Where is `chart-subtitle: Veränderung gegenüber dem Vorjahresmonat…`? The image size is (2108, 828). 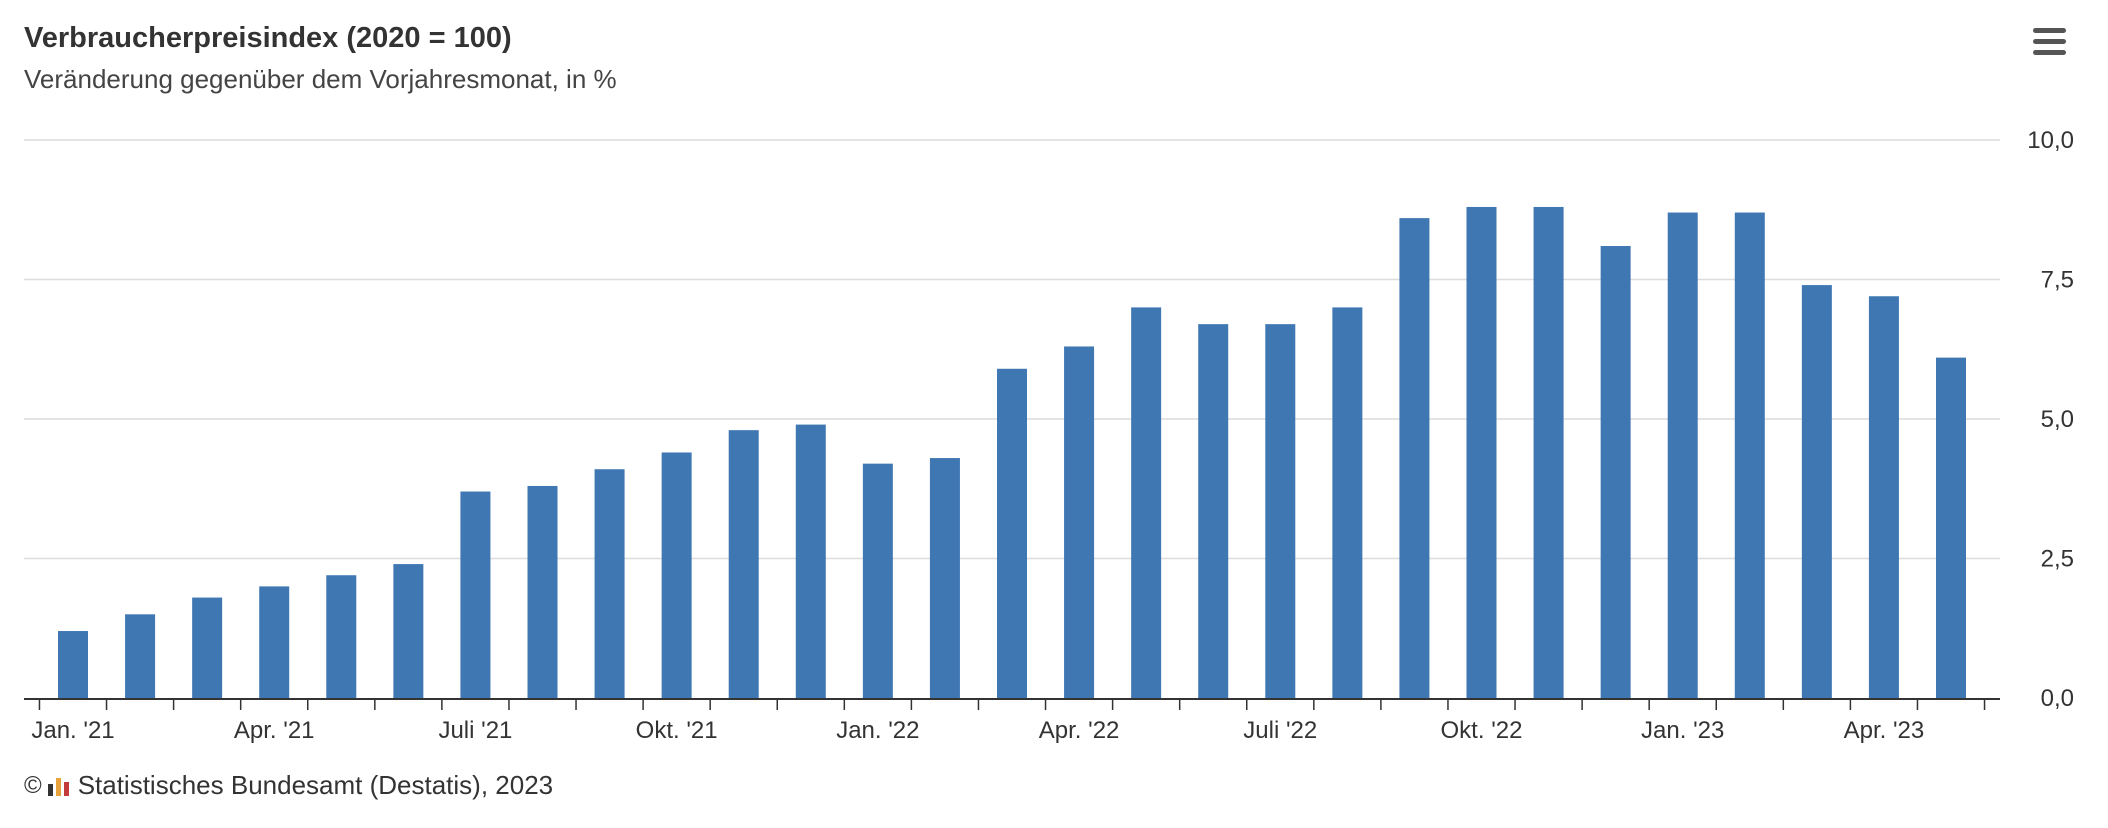 chart-subtitle: Veränderung gegenüber dem Vorjahresmonat… is located at coordinates (320, 79).